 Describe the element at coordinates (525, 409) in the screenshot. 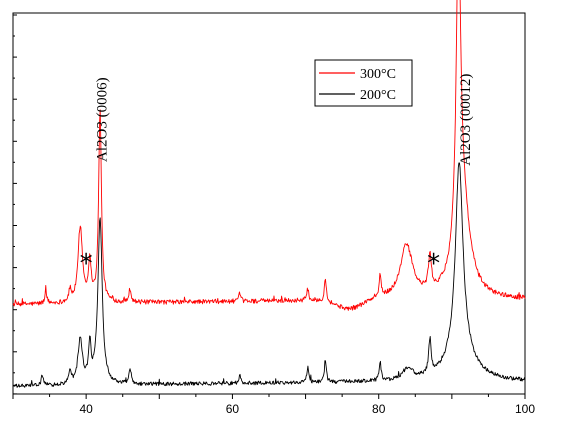

I see `x-tick-label: 100` at that location.